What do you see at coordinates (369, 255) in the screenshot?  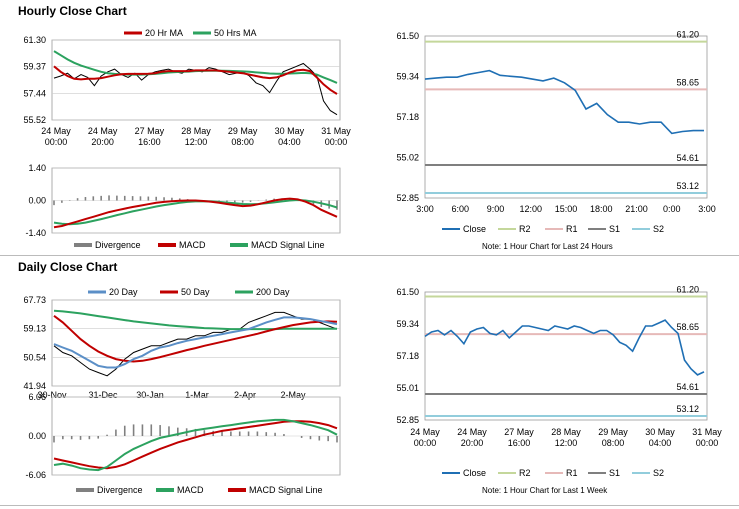 I see `section-divider` at bounding box center [369, 255].